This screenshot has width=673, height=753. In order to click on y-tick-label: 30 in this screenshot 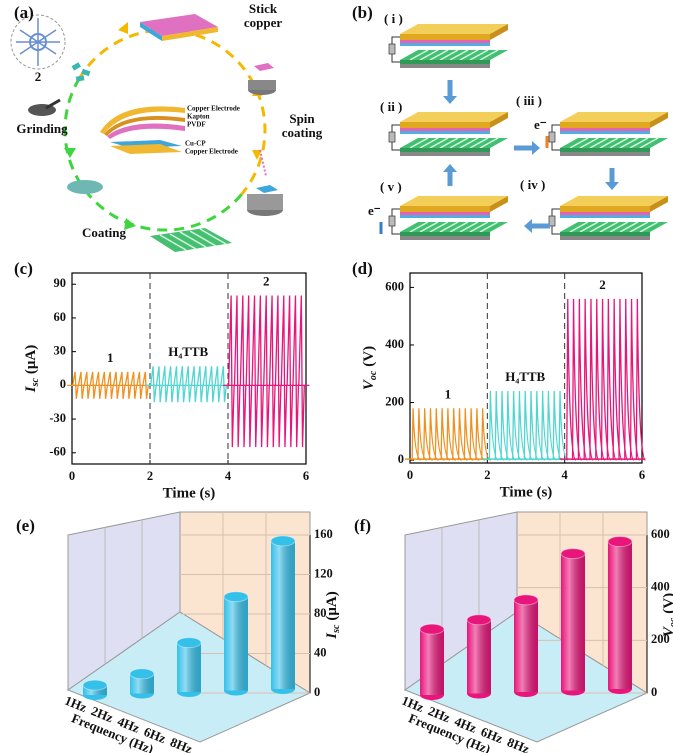, I will do `click(60, 351)`.